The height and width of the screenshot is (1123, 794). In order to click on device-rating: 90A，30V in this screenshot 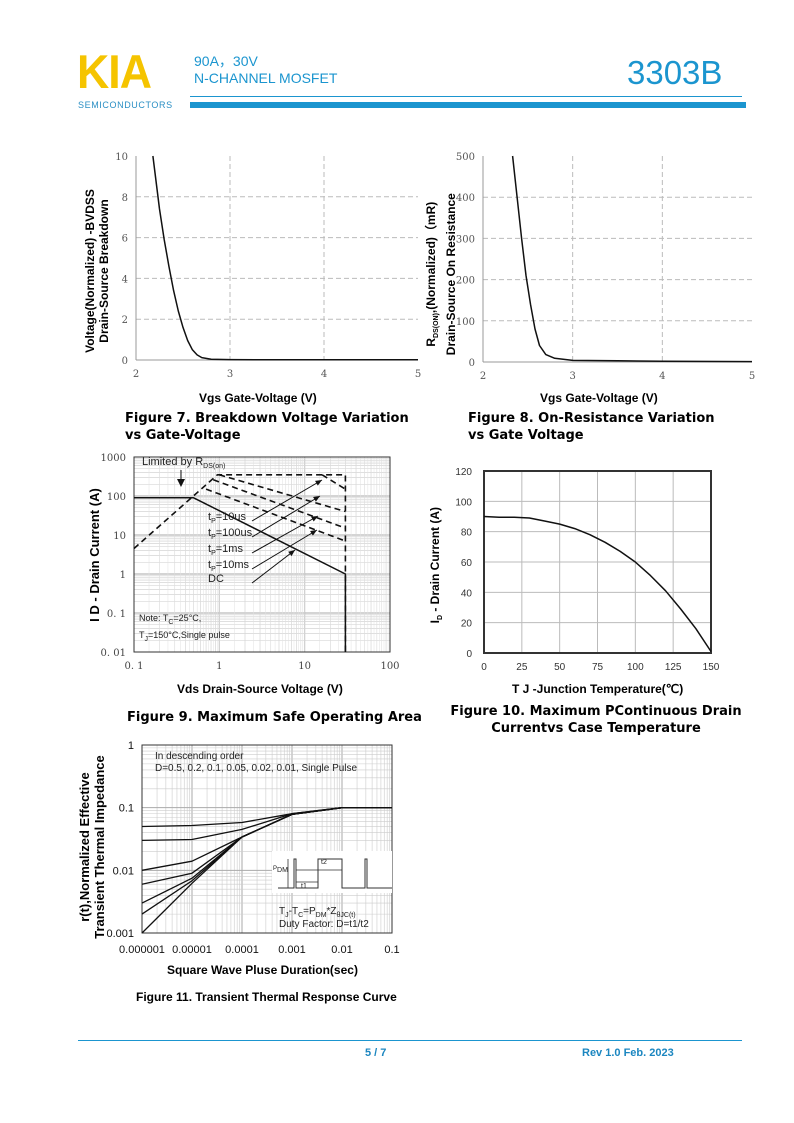, I will do `click(226, 61)`.